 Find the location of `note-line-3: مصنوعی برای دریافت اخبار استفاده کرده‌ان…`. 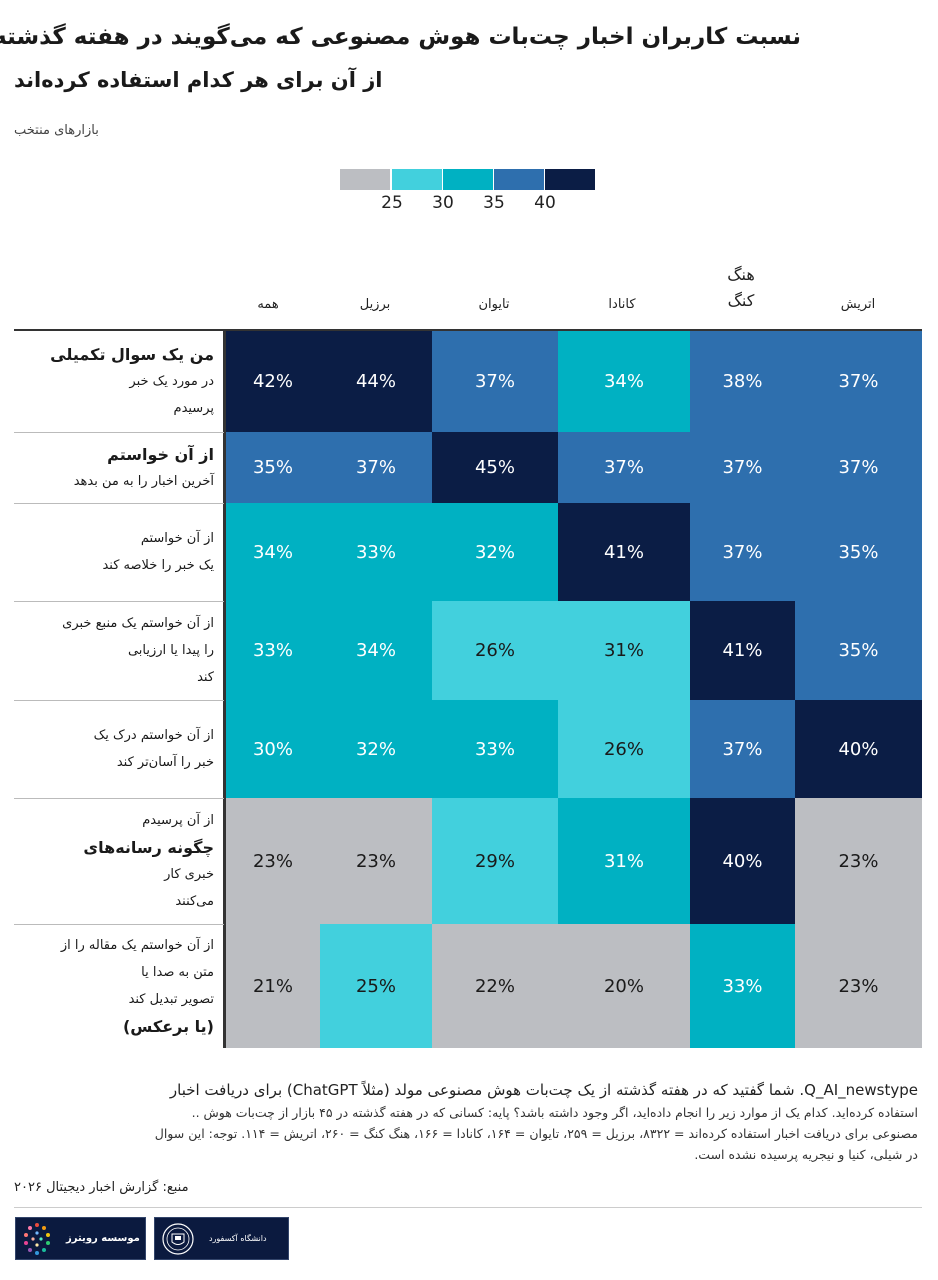

note-line-3: مصنوعی برای دریافت اخبار استفاده کرده‌ان… is located at coordinates (536, 1133).